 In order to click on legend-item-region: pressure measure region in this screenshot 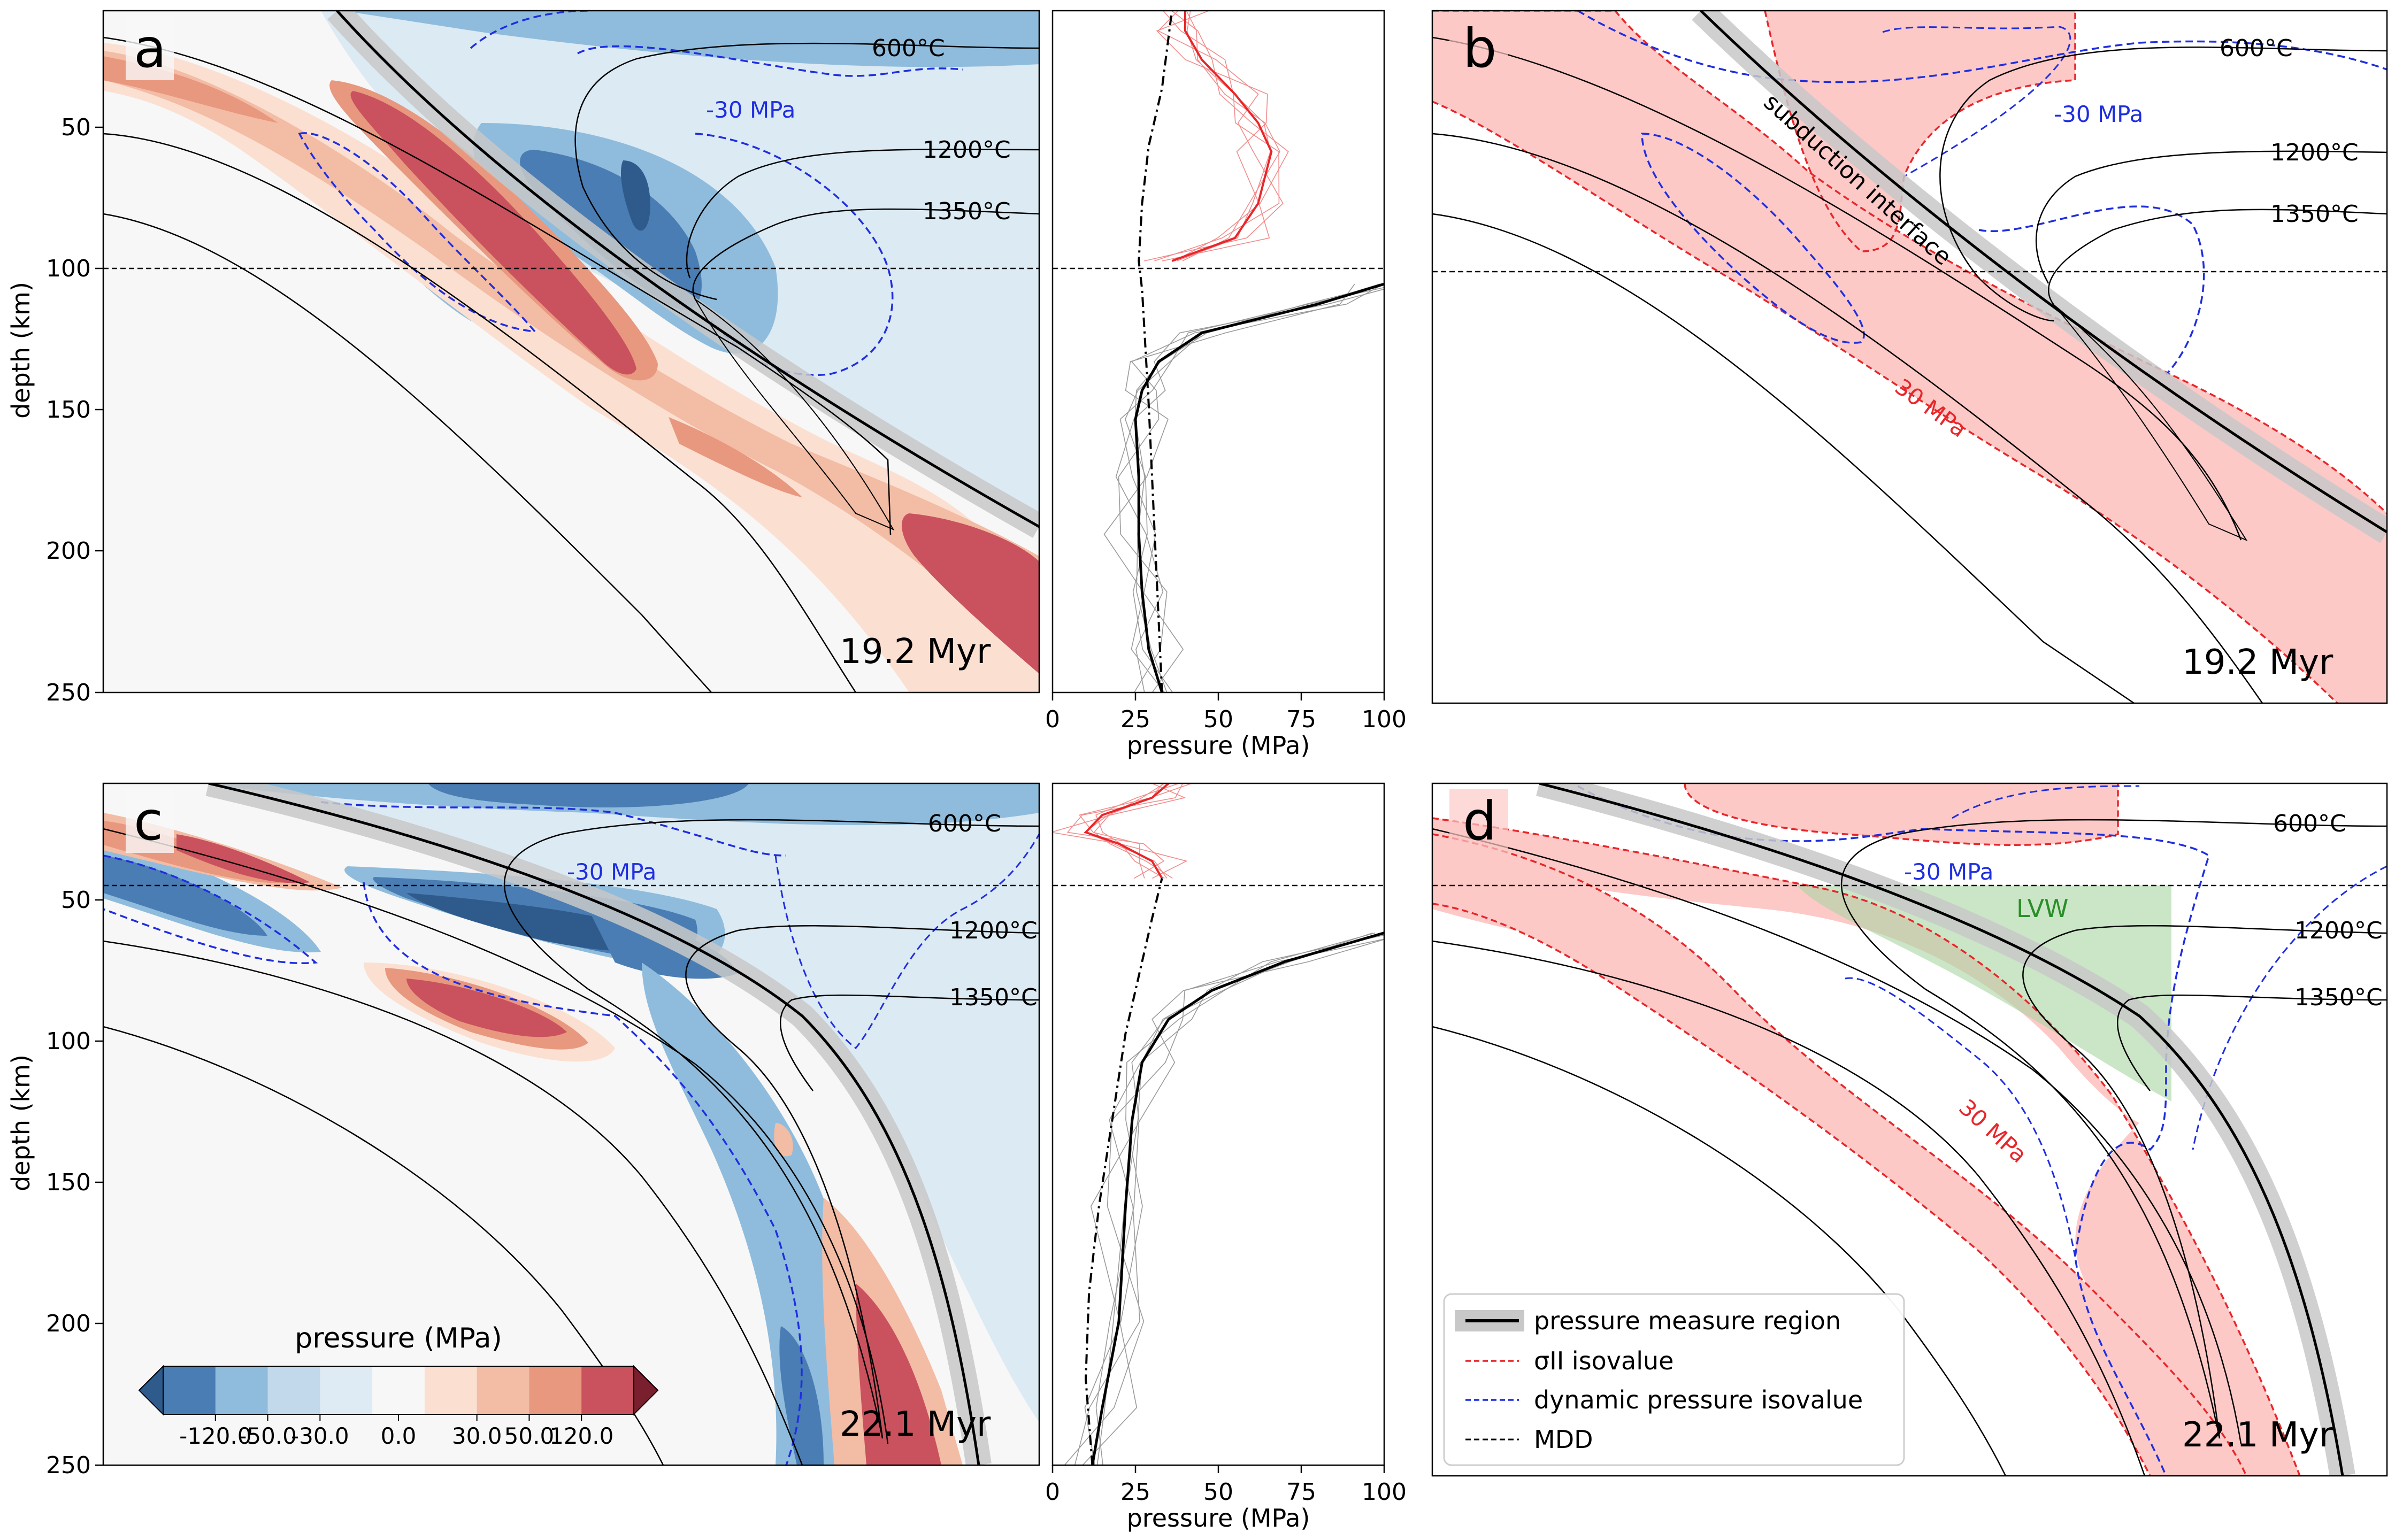, I will do `click(1648, 1320)`.